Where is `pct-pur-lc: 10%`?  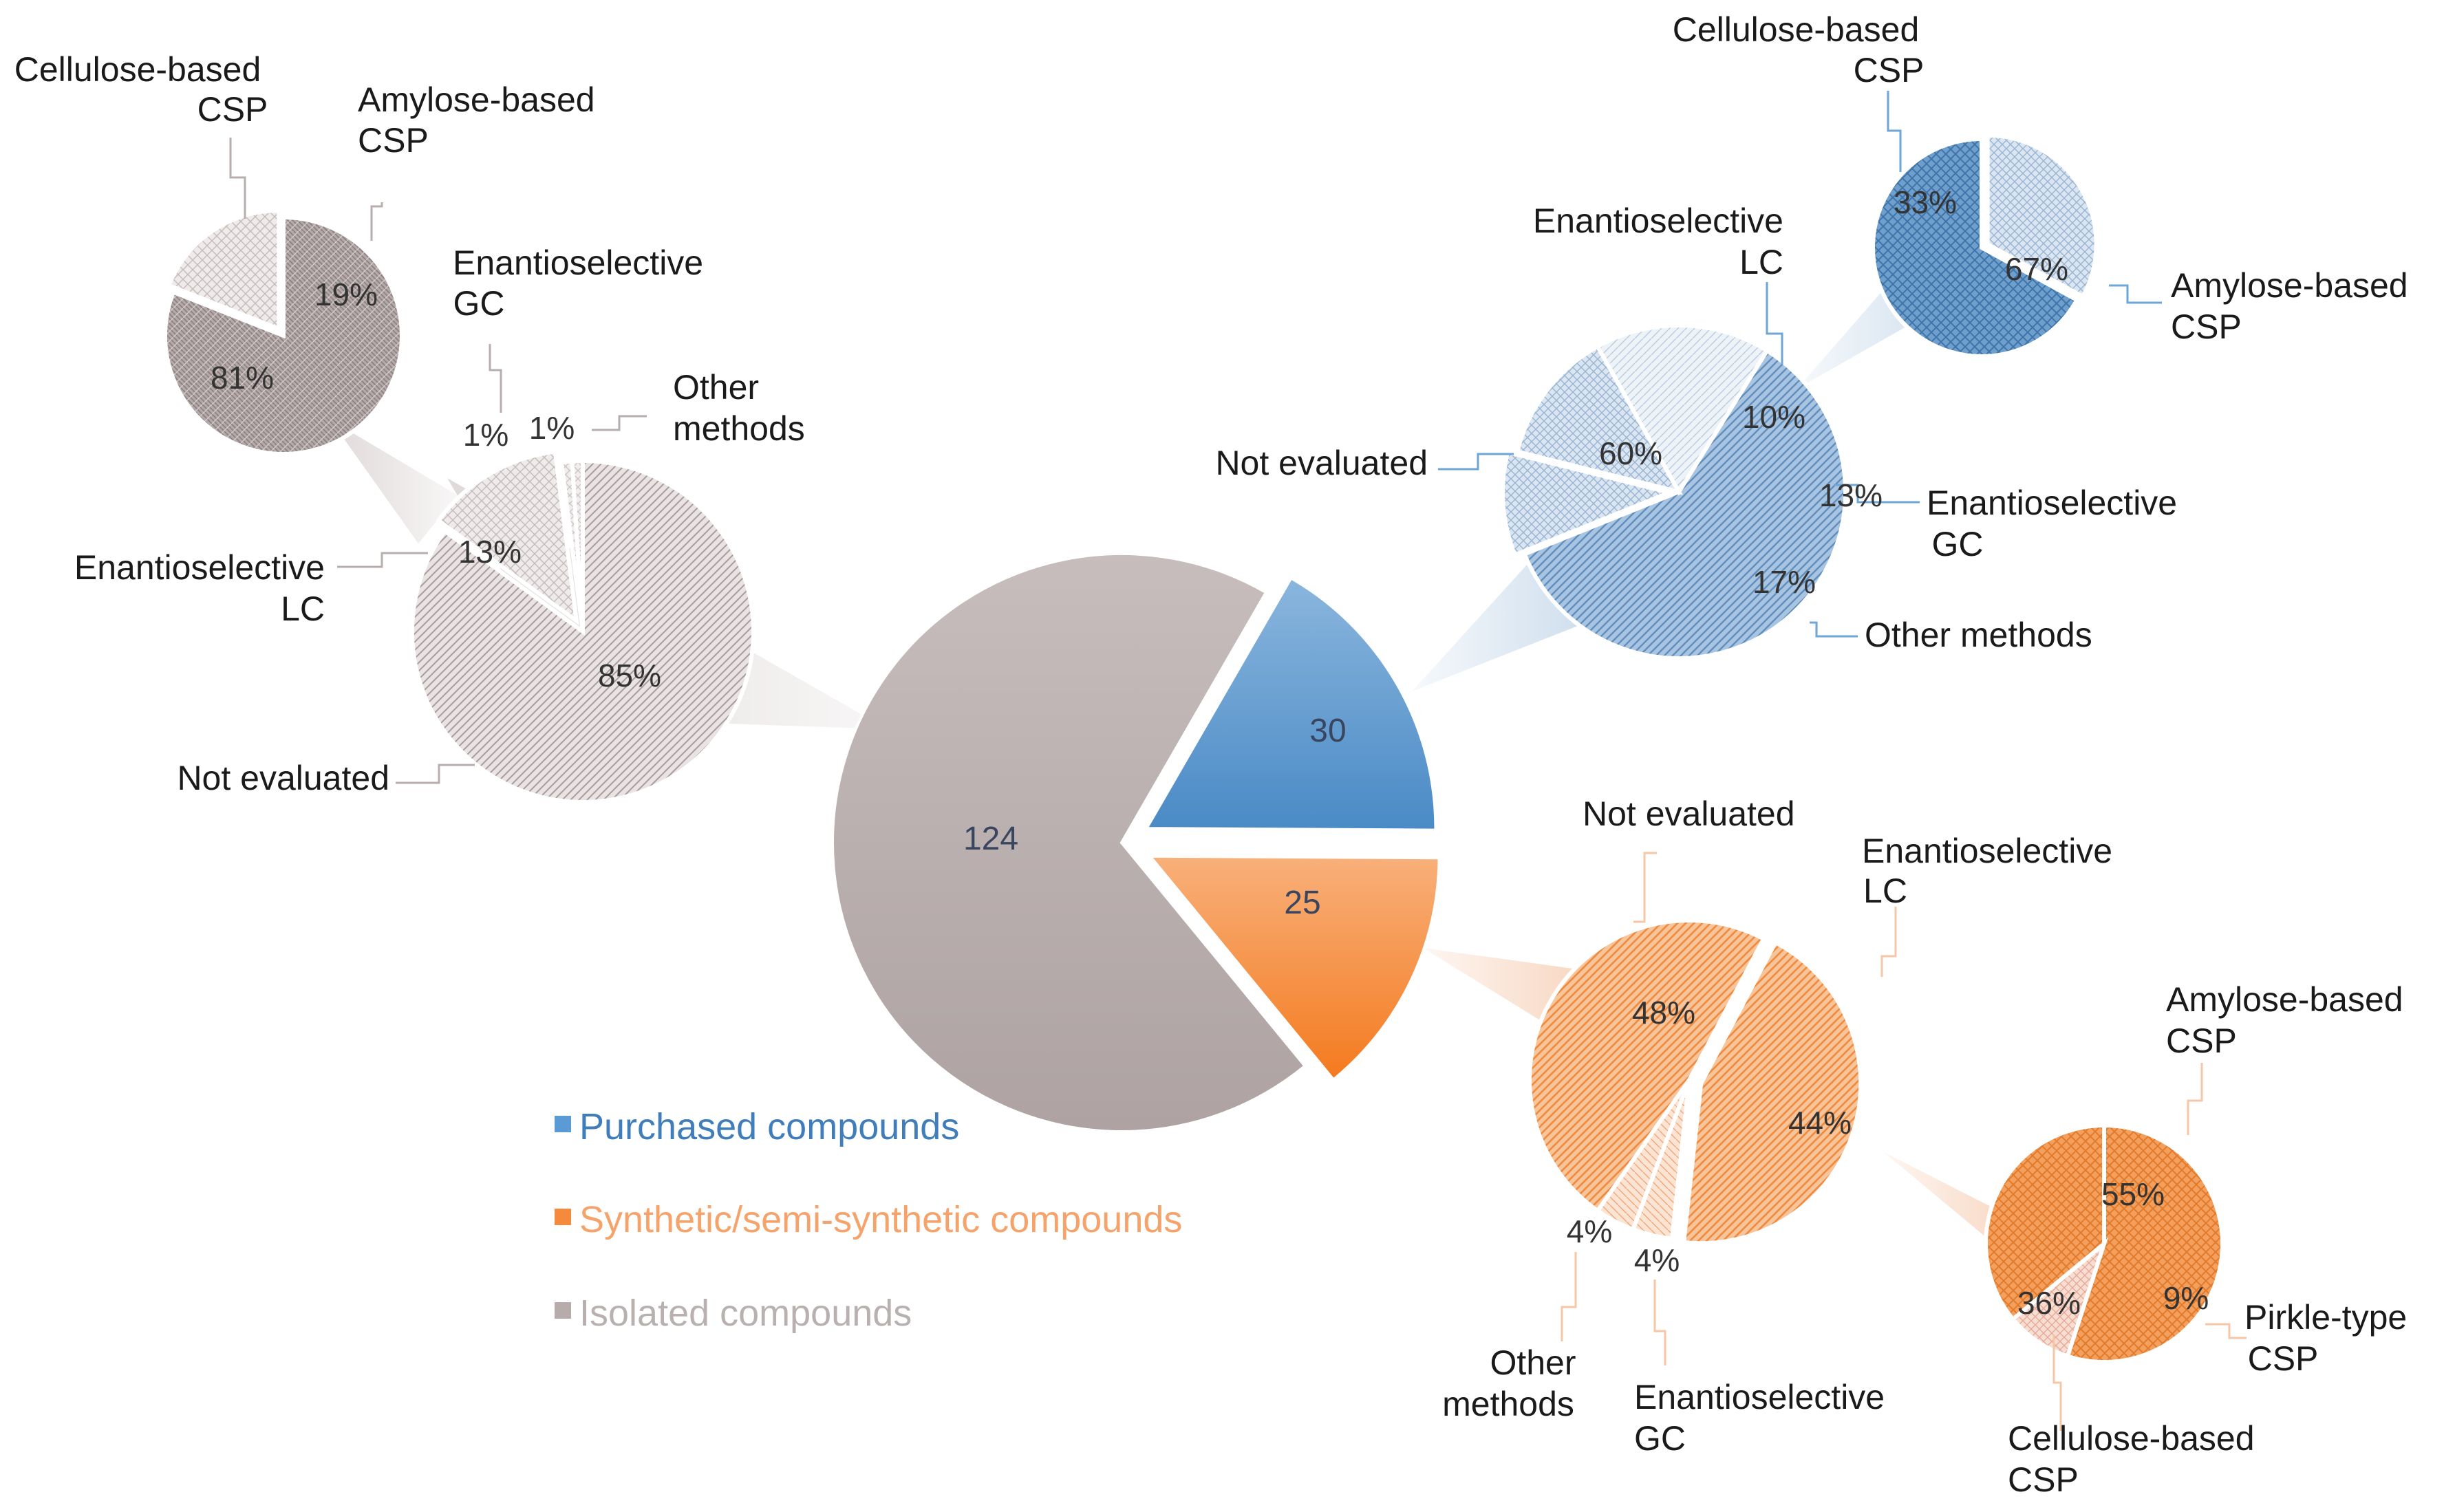 pct-pur-lc: 10% is located at coordinates (1773, 417).